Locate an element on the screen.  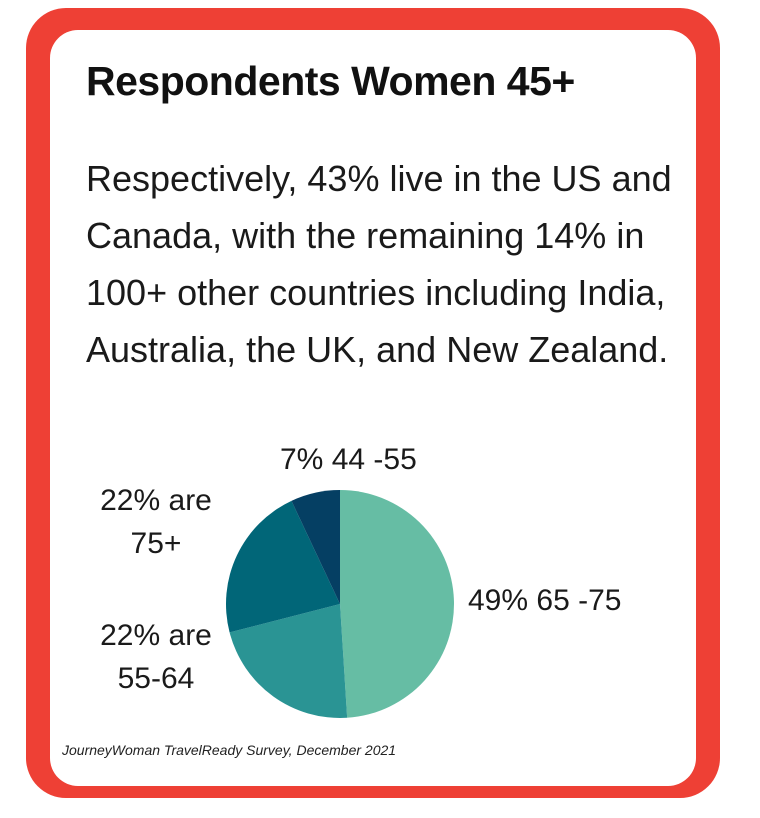
pie-slice-75-plus is located at coordinates (283, 566).